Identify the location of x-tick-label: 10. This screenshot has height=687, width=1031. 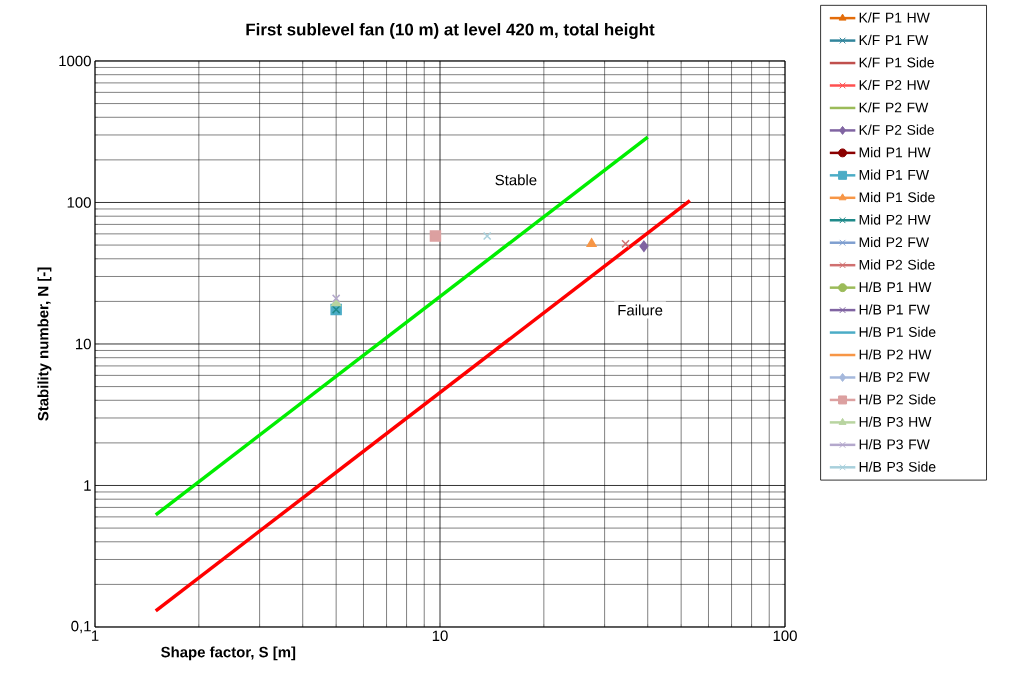
(440, 636).